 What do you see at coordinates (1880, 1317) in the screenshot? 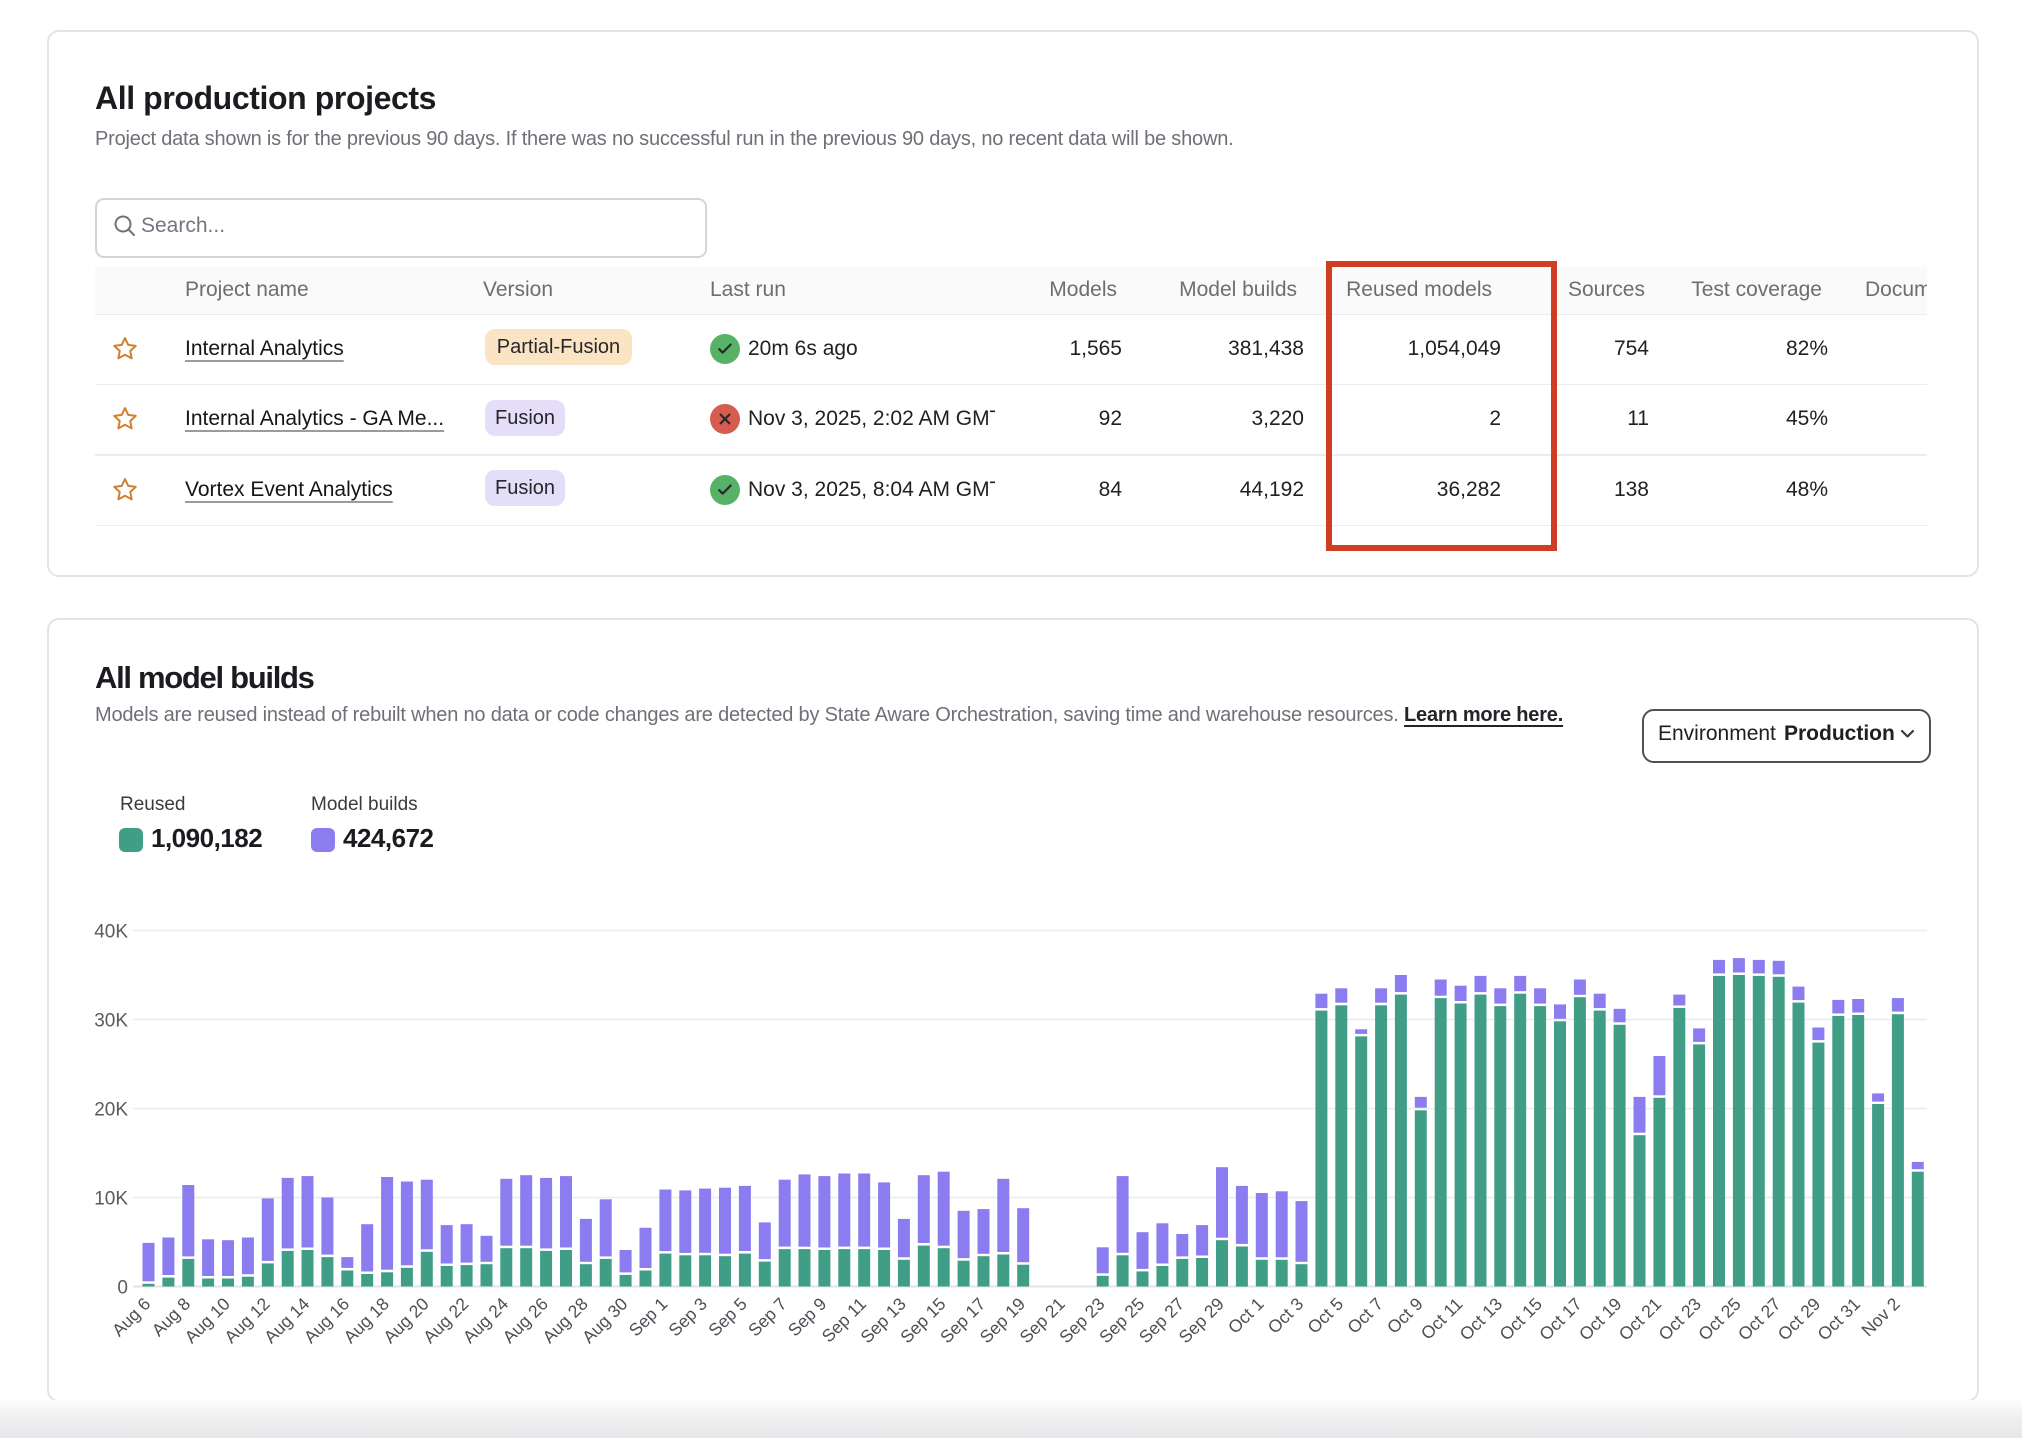
I see `svg-text: Nov 2` at bounding box center [1880, 1317].